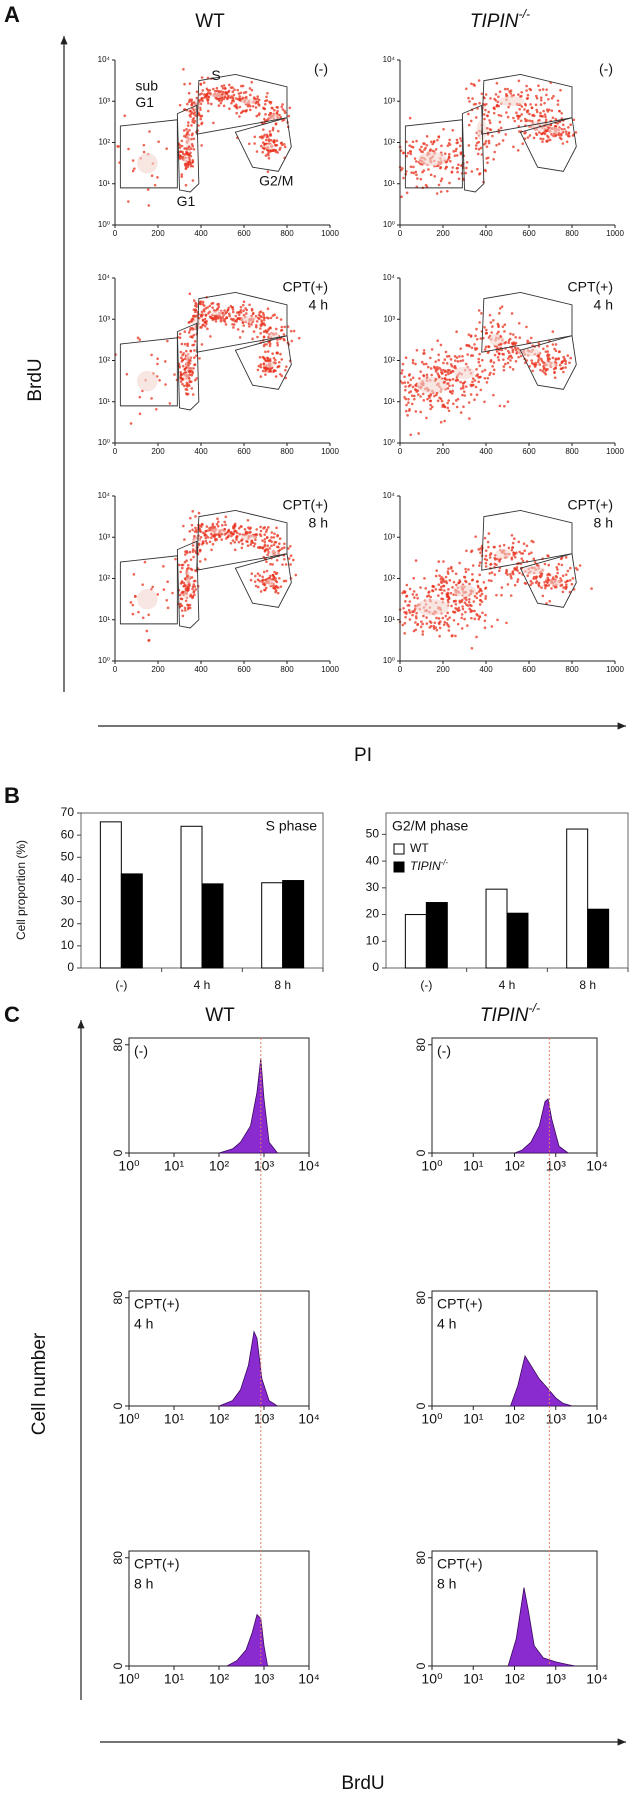  Describe the element at coordinates (421, 1152) in the screenshot. I see `y-tick-label: 0` at that location.